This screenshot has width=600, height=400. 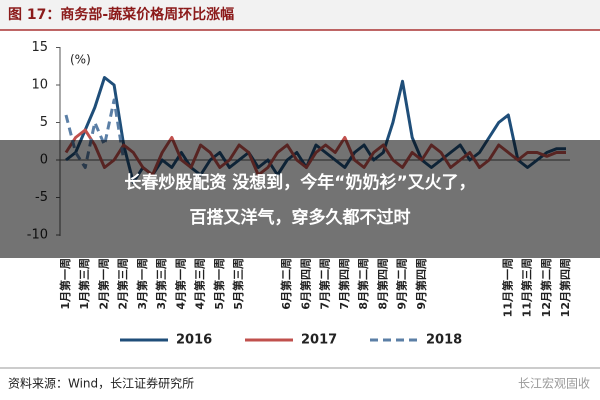 What do you see at coordinates (546, 287) in the screenshot?
I see `x-tick-label: 12月第二周` at bounding box center [546, 287].